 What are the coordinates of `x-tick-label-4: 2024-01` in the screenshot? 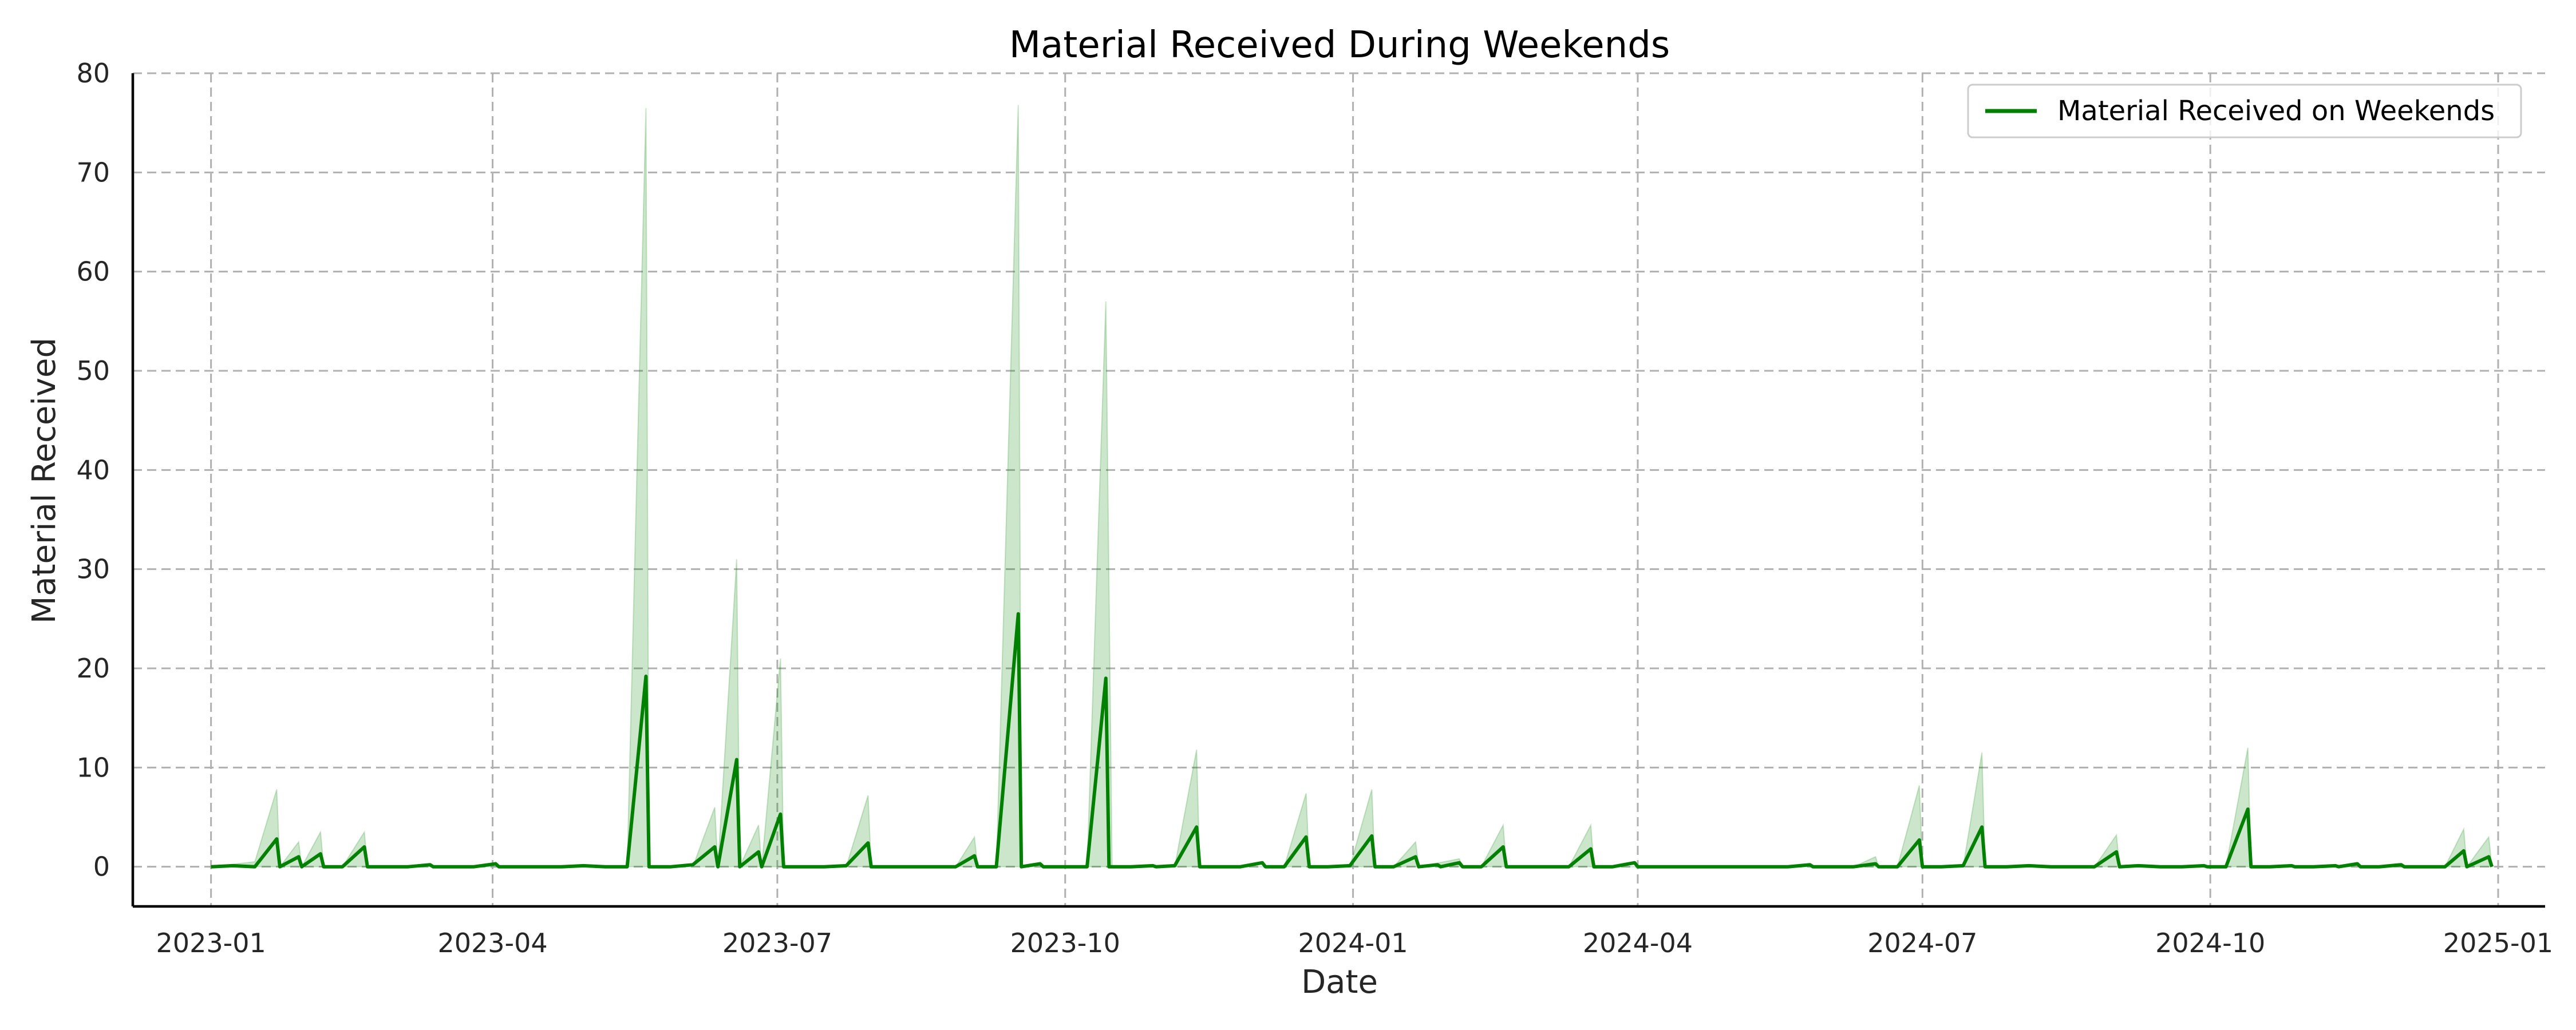 It's located at (1353, 943).